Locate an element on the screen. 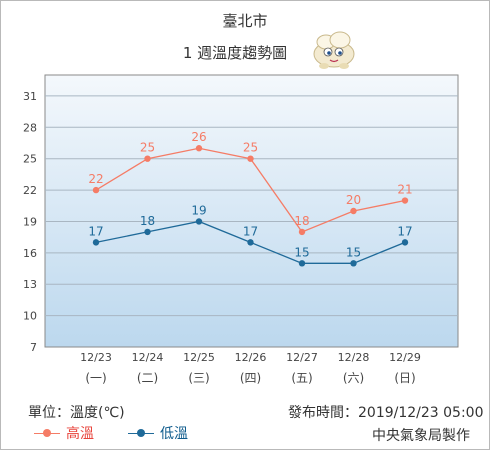 This screenshot has height=450, width=490. legend-low: 低溫 is located at coordinates (158, 433).